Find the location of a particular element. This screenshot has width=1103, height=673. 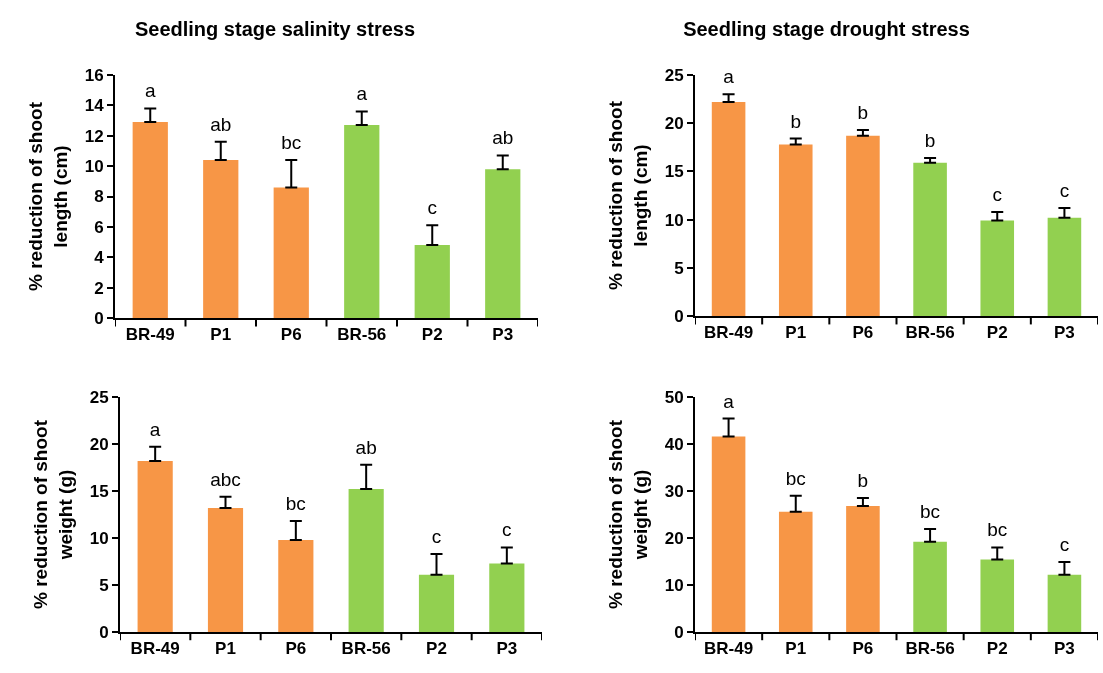

y-tick-label: 40 is located at coordinates (674, 444).